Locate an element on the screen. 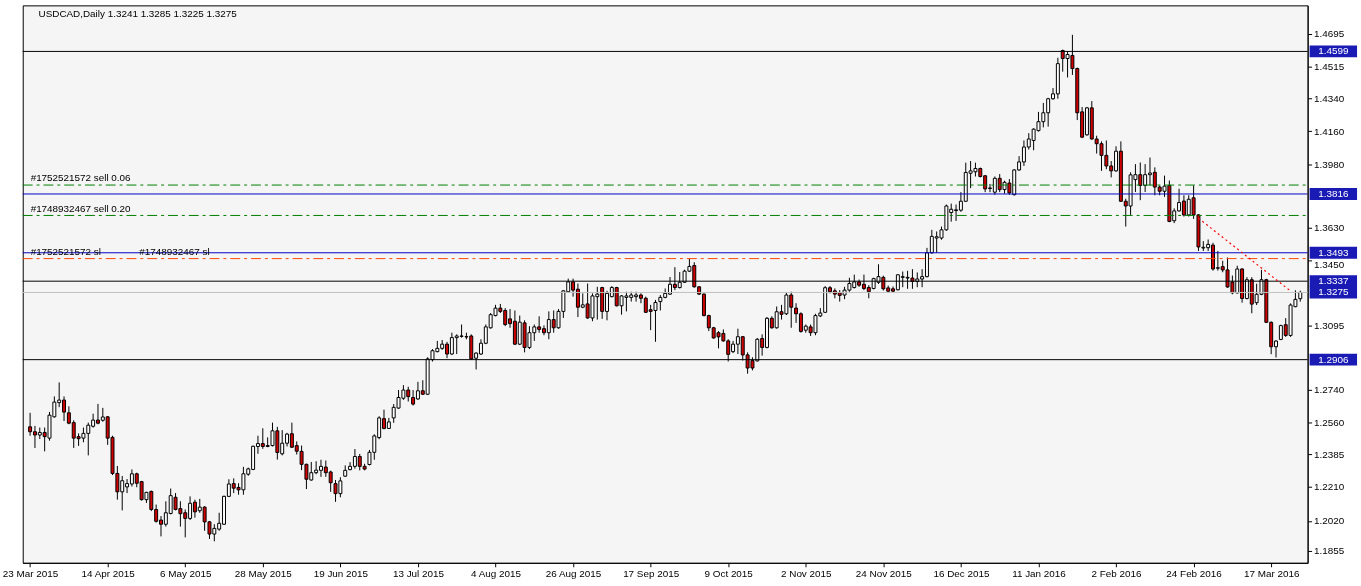 The height and width of the screenshot is (586, 1361). y-tick-label: 1.3095 is located at coordinates (1329, 325).